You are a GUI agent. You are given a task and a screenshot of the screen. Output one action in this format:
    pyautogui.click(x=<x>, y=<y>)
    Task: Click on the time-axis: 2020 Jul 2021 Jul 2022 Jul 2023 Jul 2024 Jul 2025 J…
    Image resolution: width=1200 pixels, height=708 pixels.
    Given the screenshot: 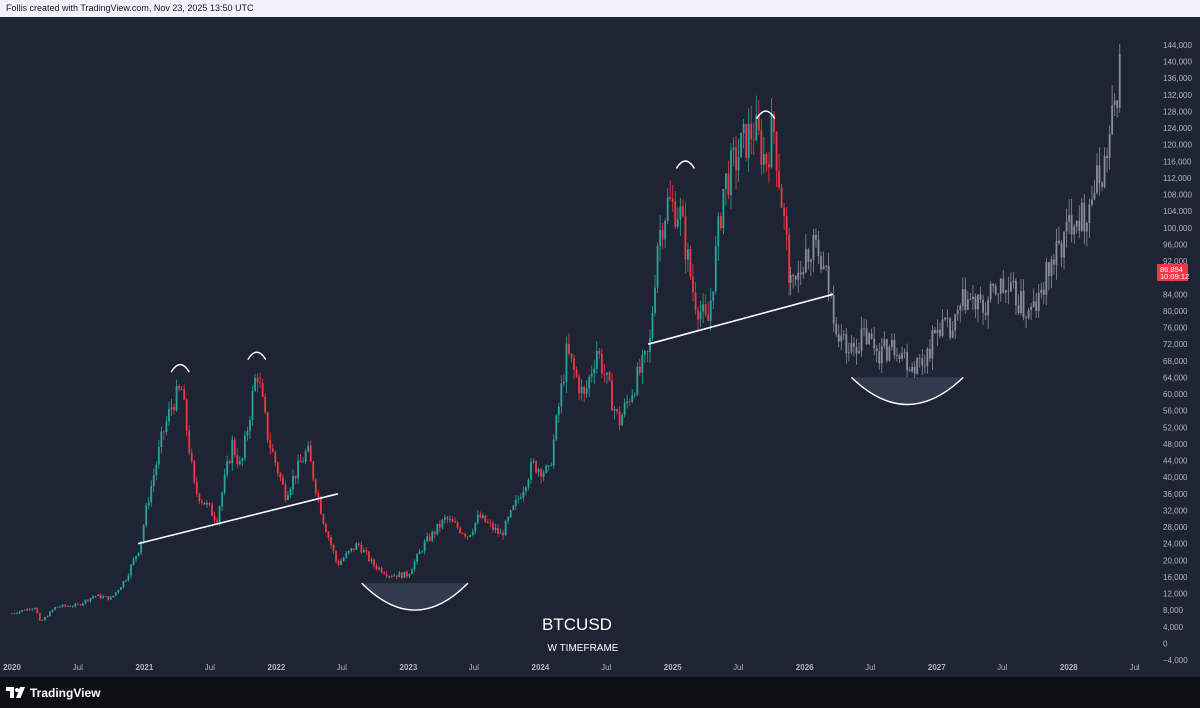 What is the action you would take?
    pyautogui.click(x=571, y=667)
    